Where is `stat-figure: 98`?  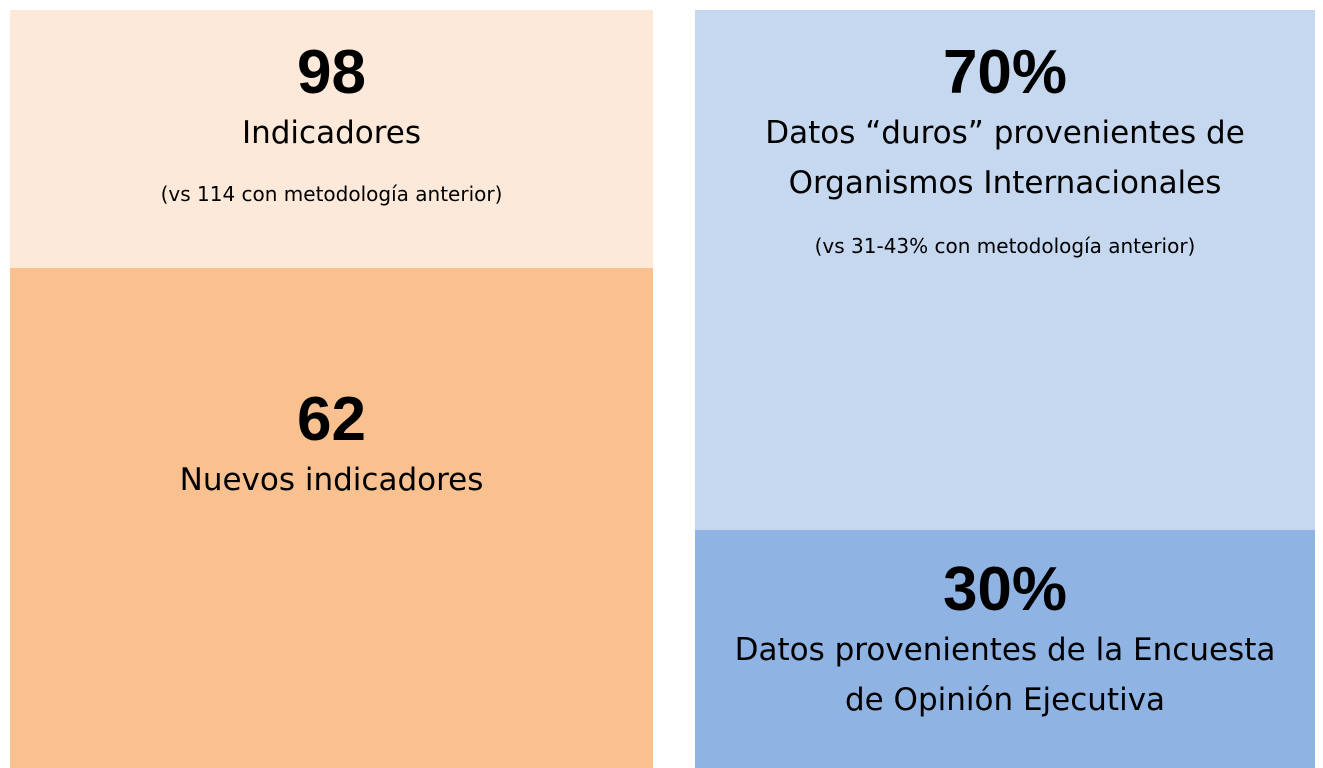
stat-figure: 98 is located at coordinates (331, 72).